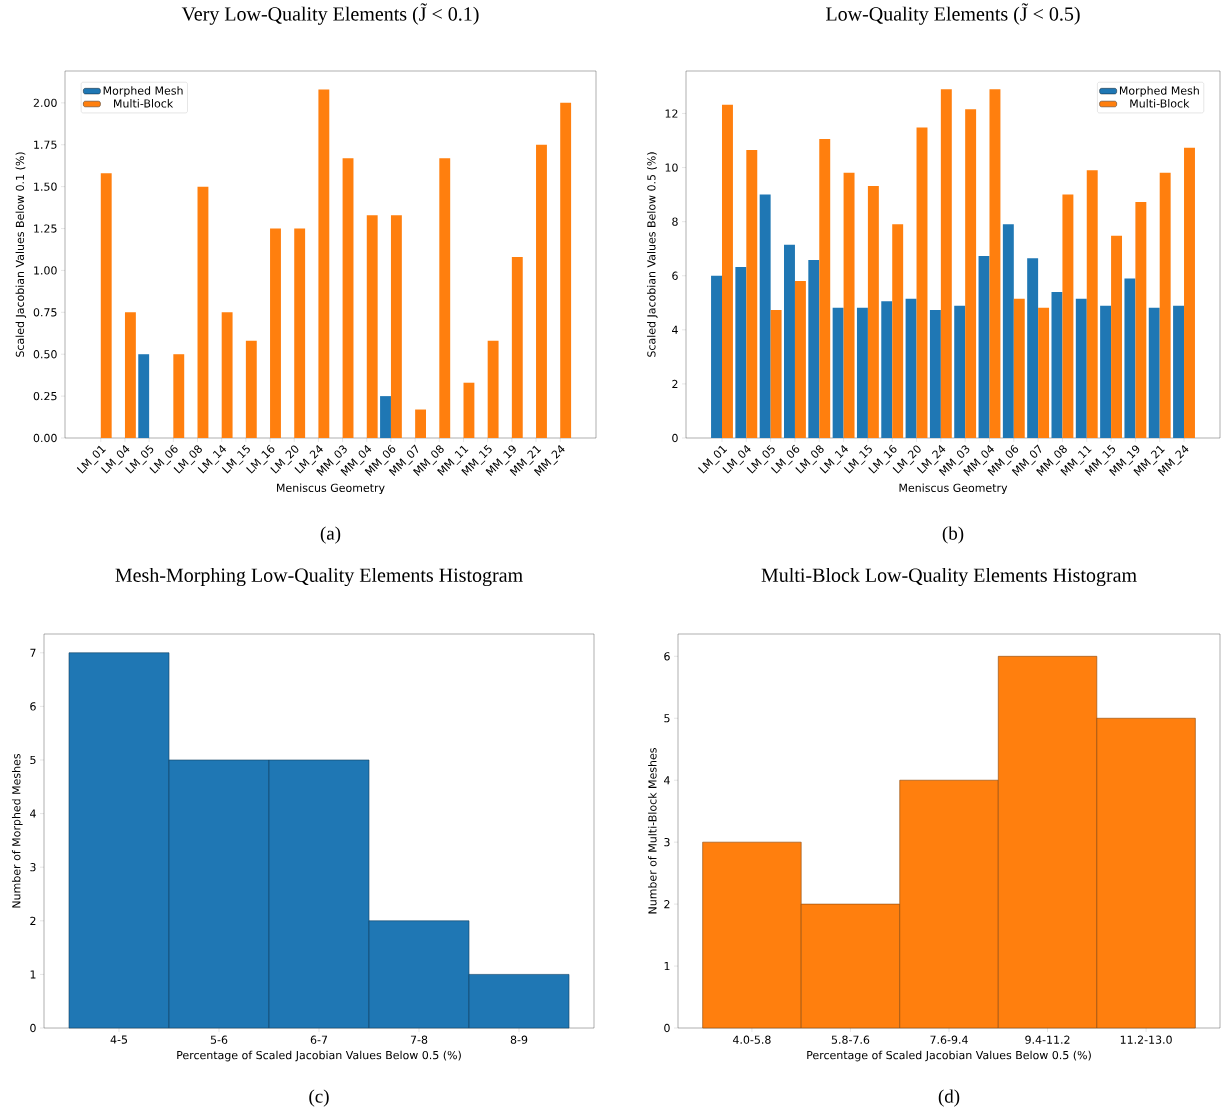  Describe the element at coordinates (33, 652) in the screenshot. I see `y-tick-label: 7` at that location.